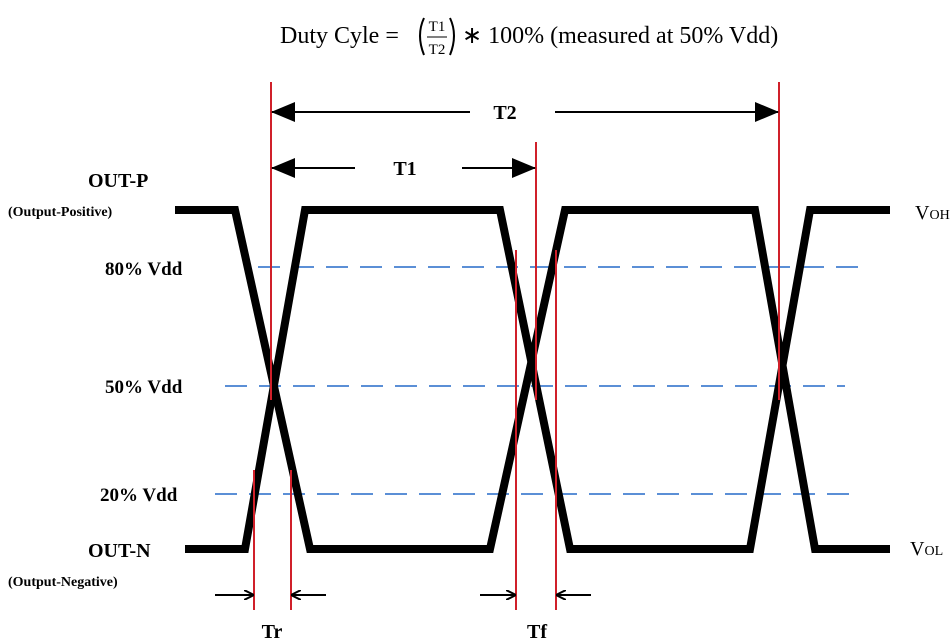 The width and height of the screenshot is (951, 643). Describe the element at coordinates (525, 141) in the screenshot. I see `period-arrows: T2 T1` at that location.